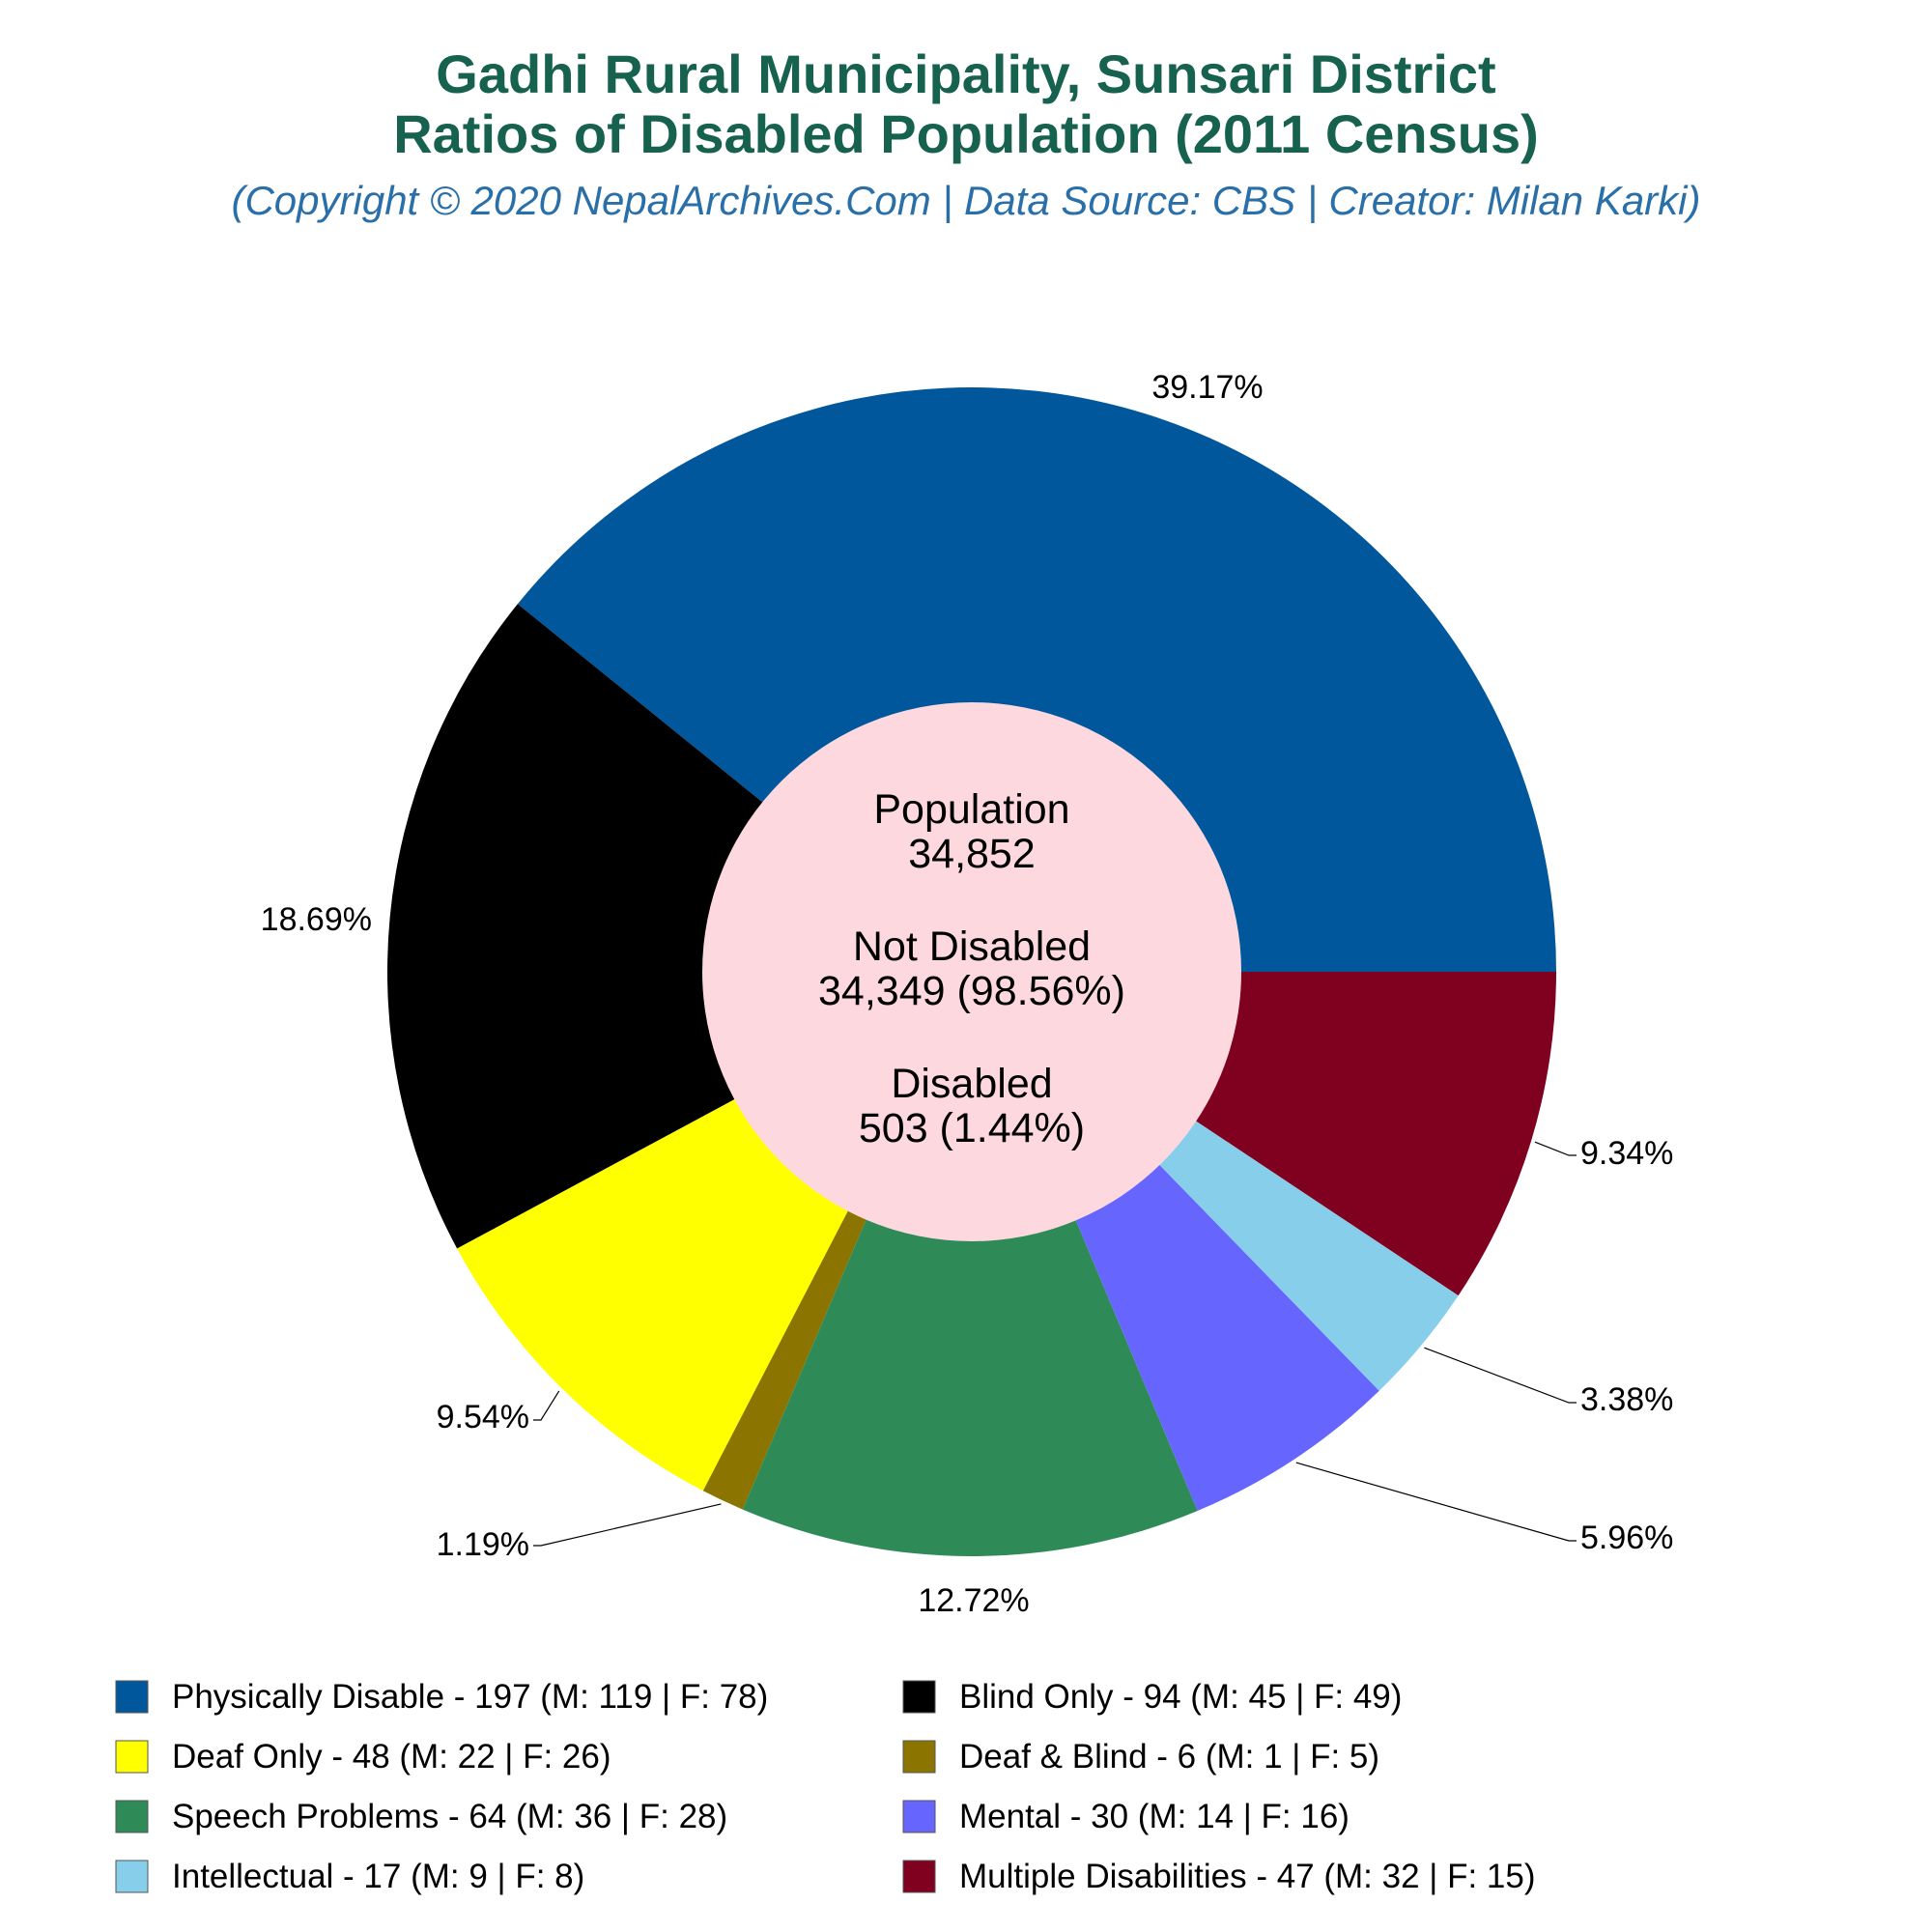  I want to click on not-disabled-value: 34,349 (98.56%), so click(971, 991).